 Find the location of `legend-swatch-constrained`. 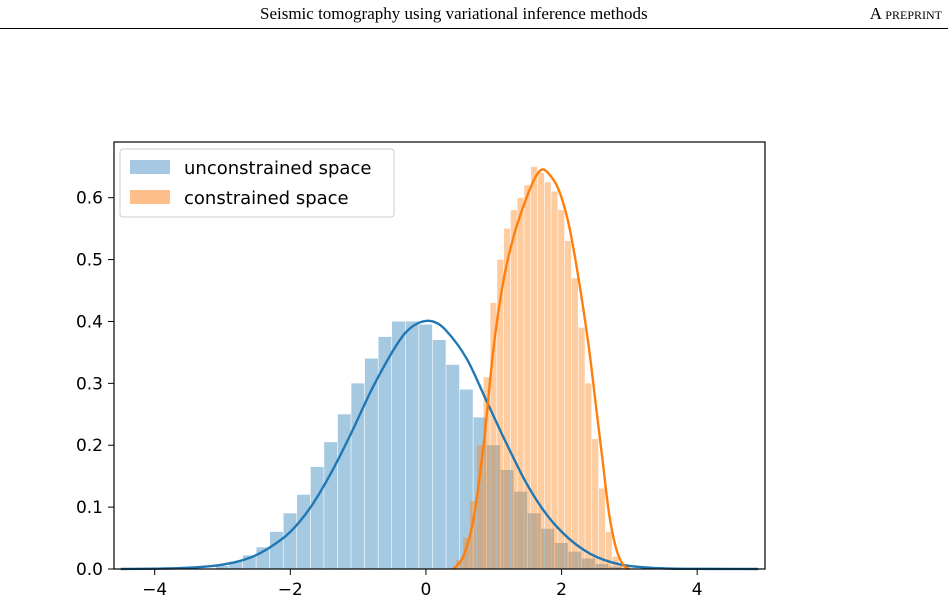

legend-swatch-constrained is located at coordinates (150, 197).